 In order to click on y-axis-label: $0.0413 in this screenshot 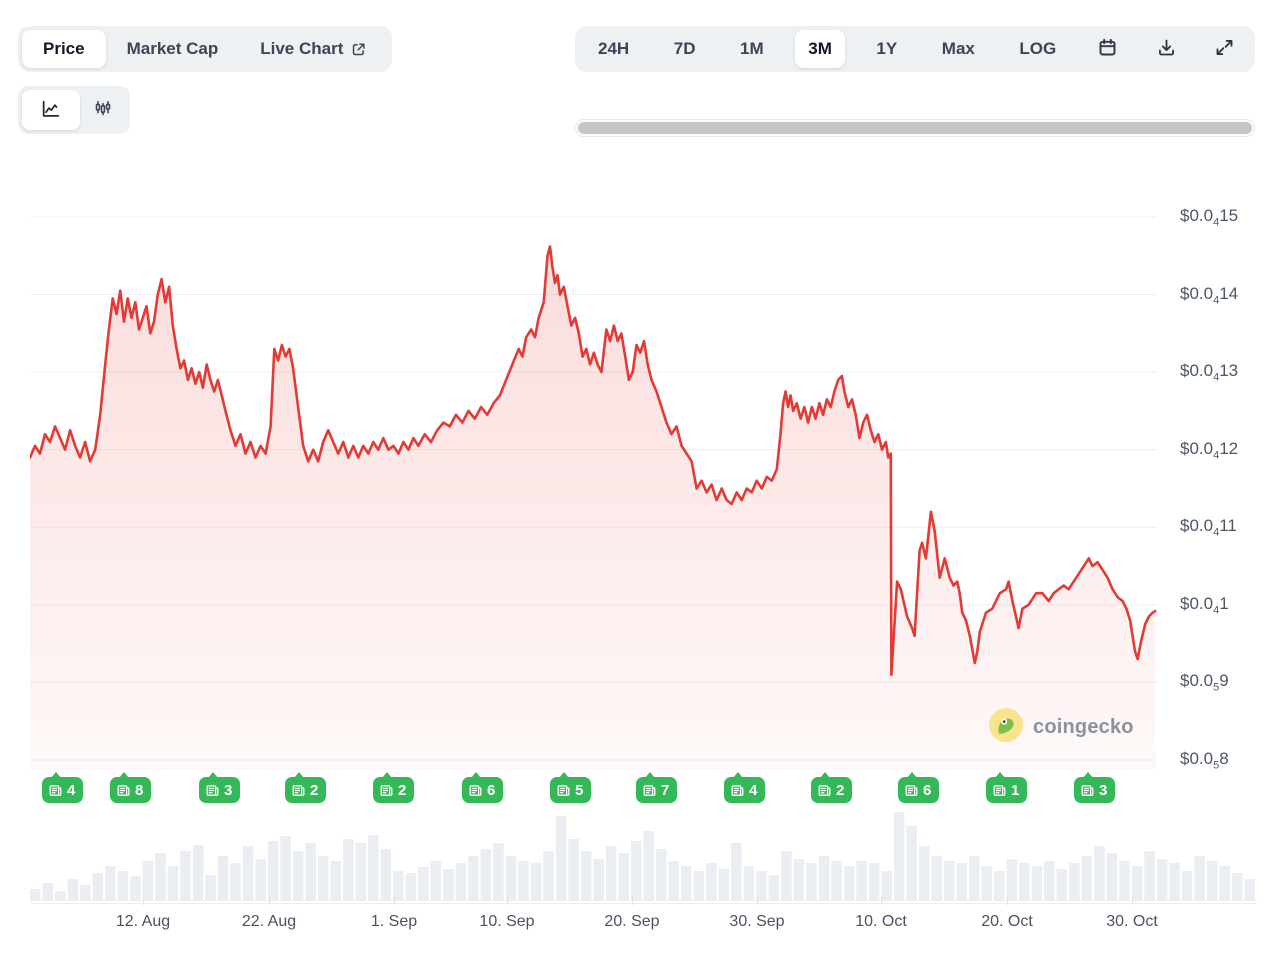, I will do `click(1209, 372)`.